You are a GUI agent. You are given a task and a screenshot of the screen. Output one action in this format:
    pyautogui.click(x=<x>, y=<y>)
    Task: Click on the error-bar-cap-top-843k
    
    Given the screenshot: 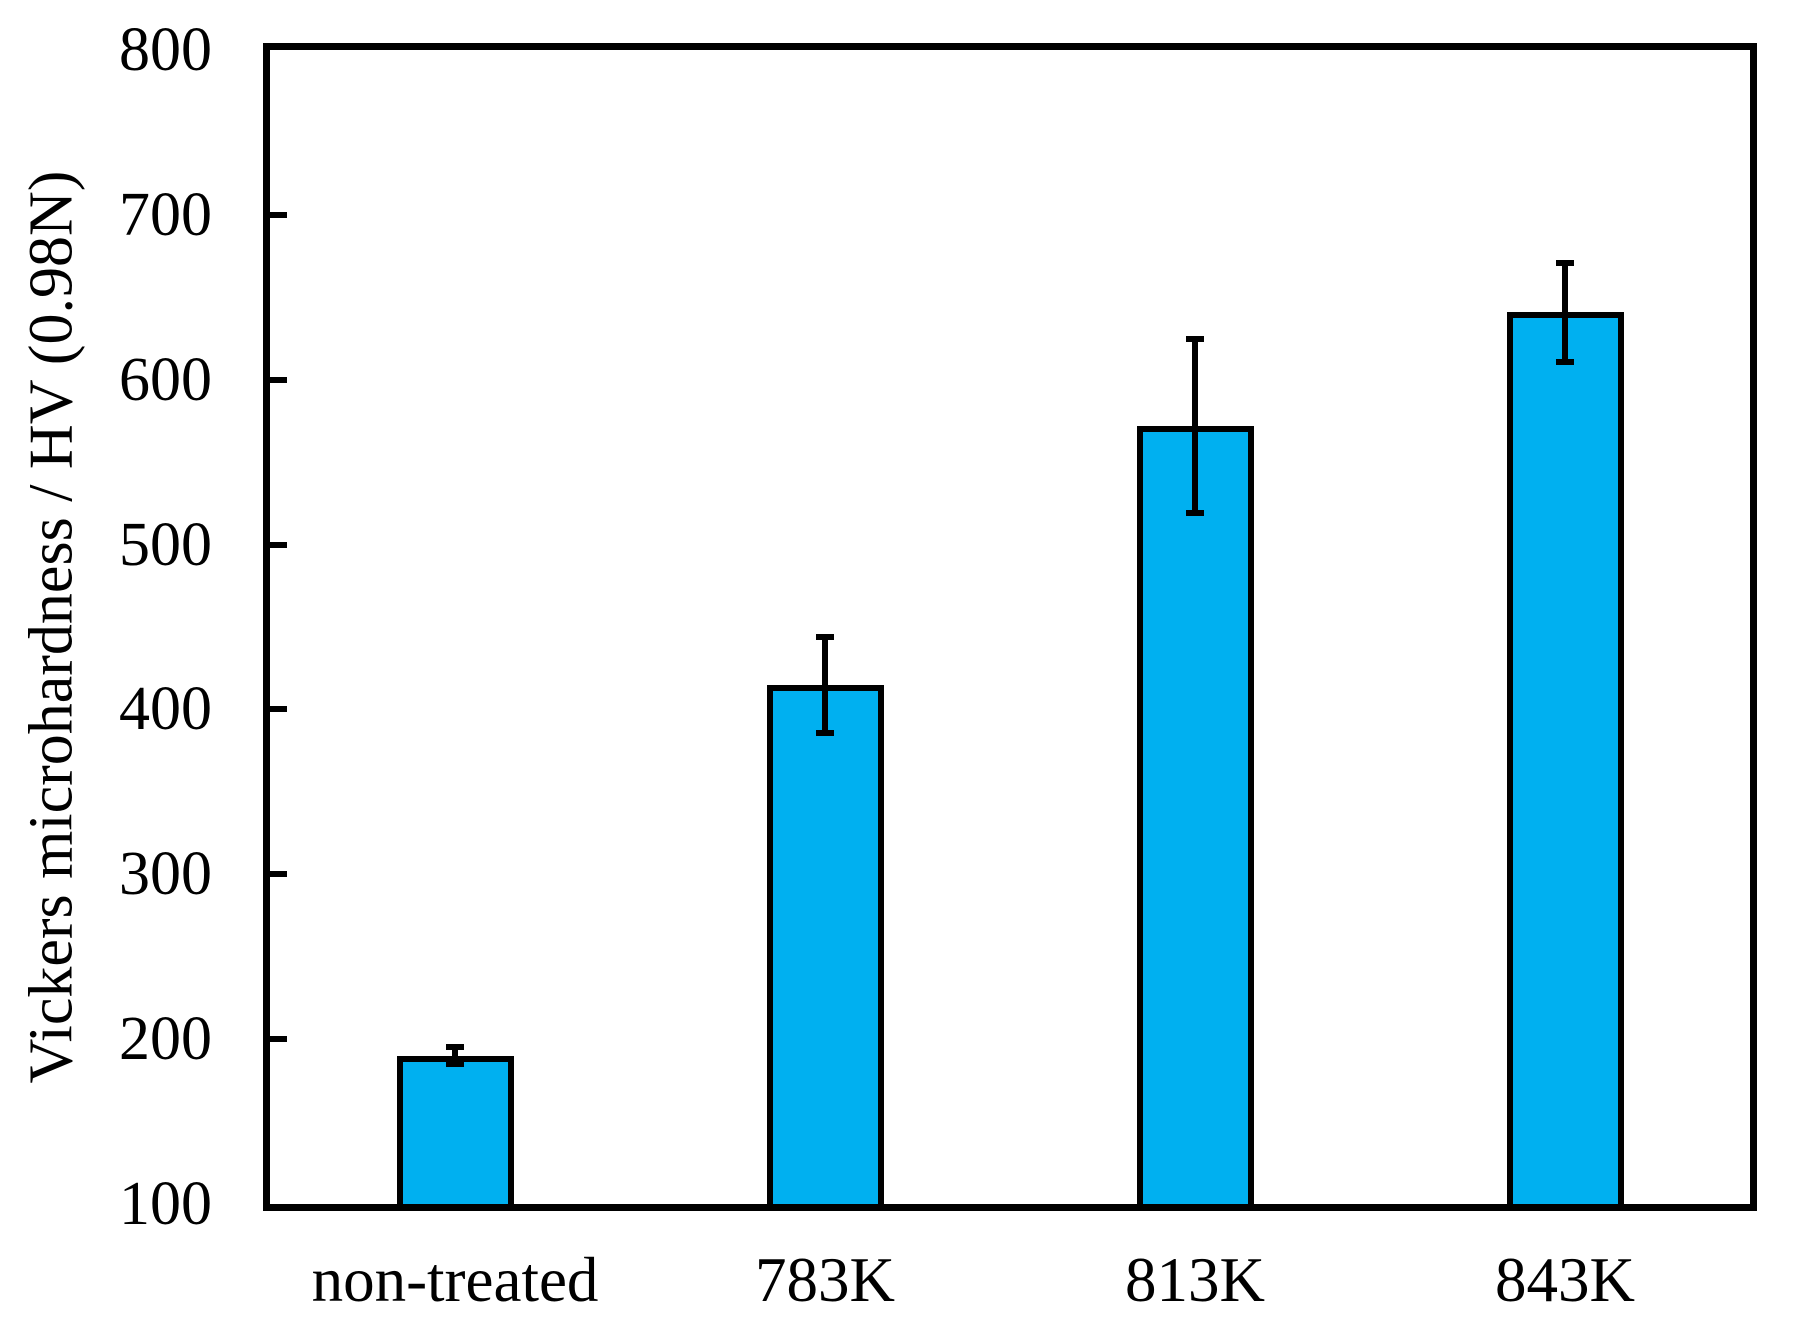 What is the action you would take?
    pyautogui.click(x=1565, y=262)
    